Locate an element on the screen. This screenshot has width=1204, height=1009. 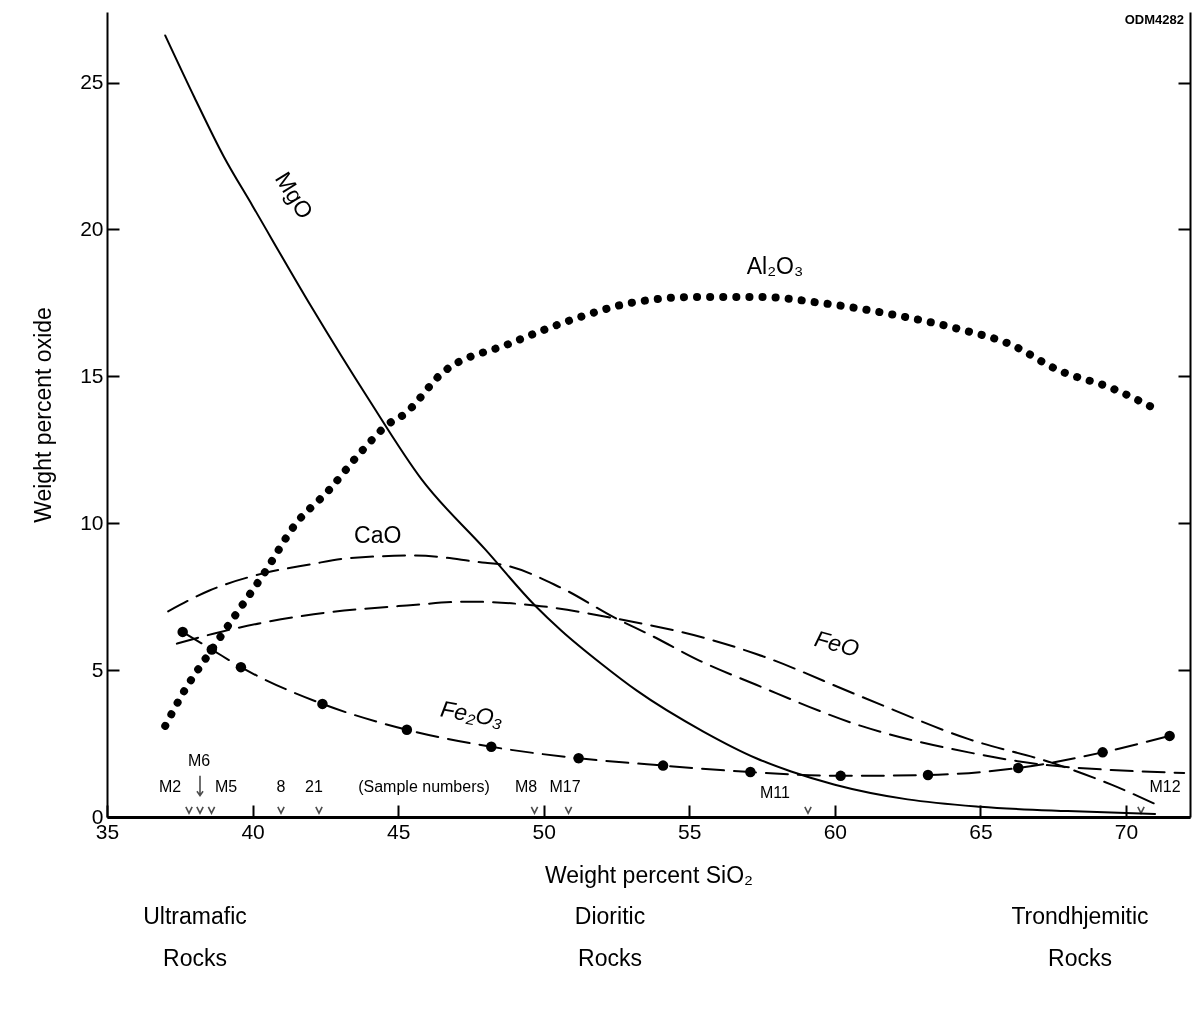
x-tick-label: 40 is located at coordinates (253, 831).